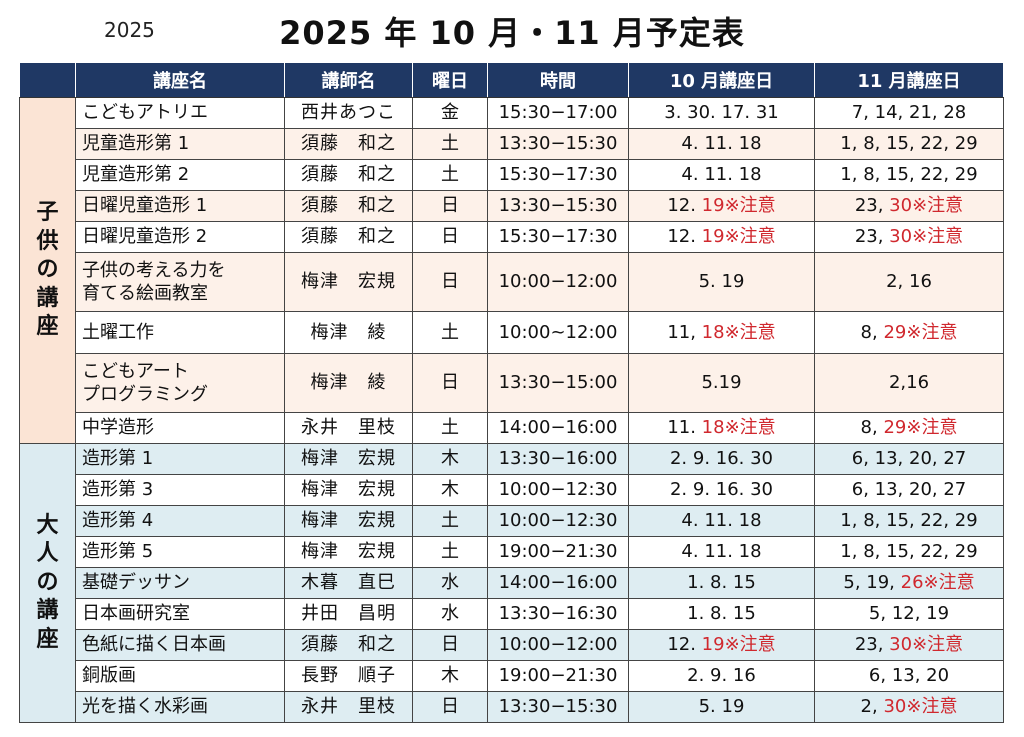 The width and height of the screenshot is (1024, 737). What do you see at coordinates (909, 80) in the screenshot?
I see `header-november: 11 月講座日` at bounding box center [909, 80].